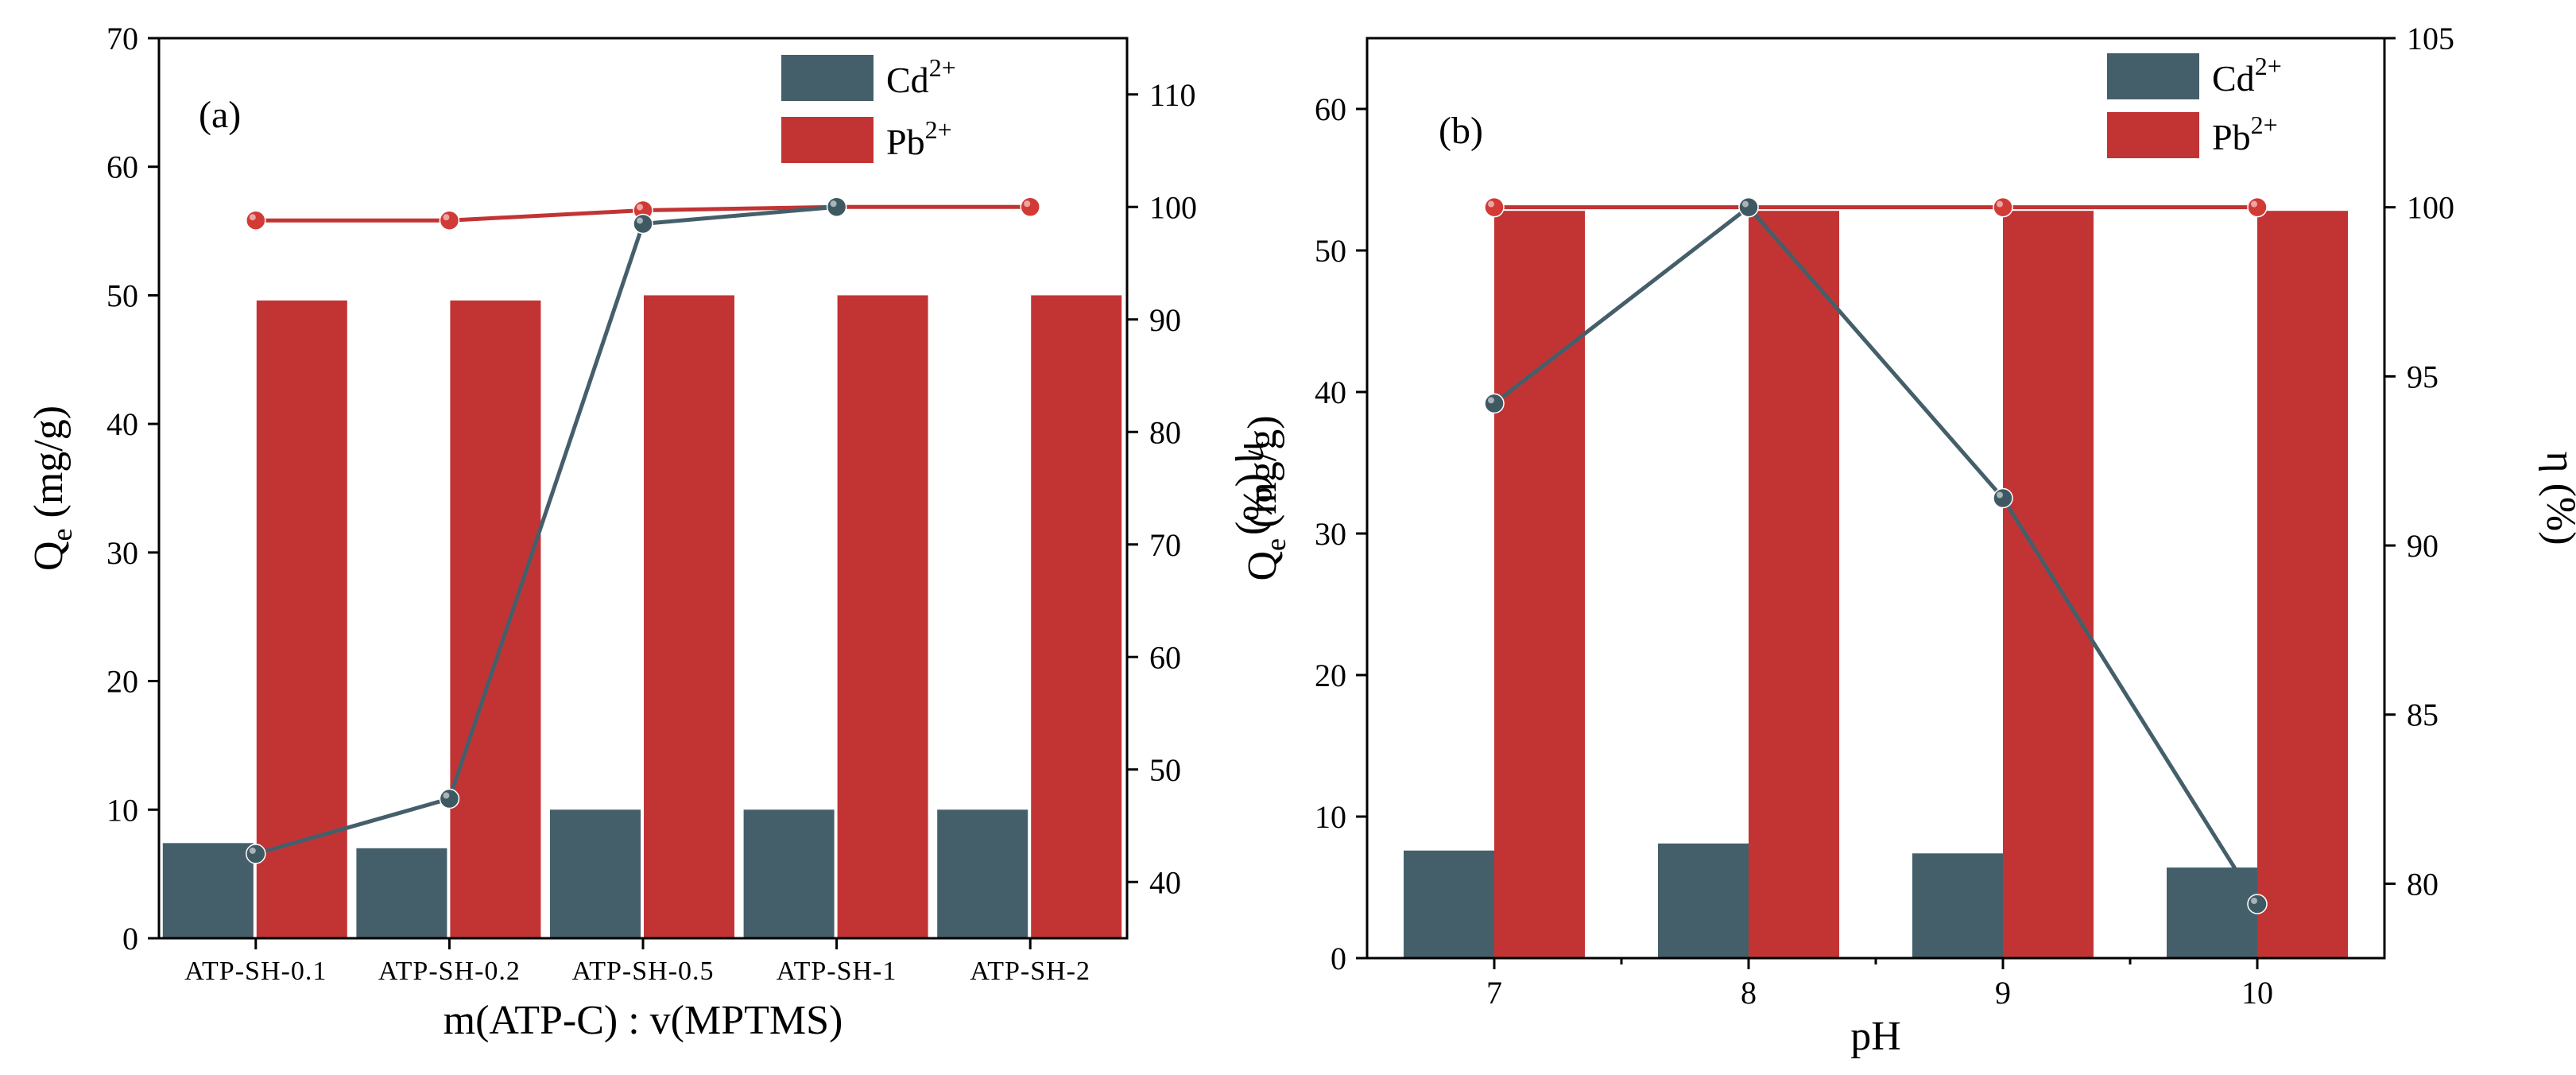 The image size is (2576, 1075). What do you see at coordinates (1875, 1036) in the screenshot?
I see `x-axis-title: pH` at bounding box center [1875, 1036].